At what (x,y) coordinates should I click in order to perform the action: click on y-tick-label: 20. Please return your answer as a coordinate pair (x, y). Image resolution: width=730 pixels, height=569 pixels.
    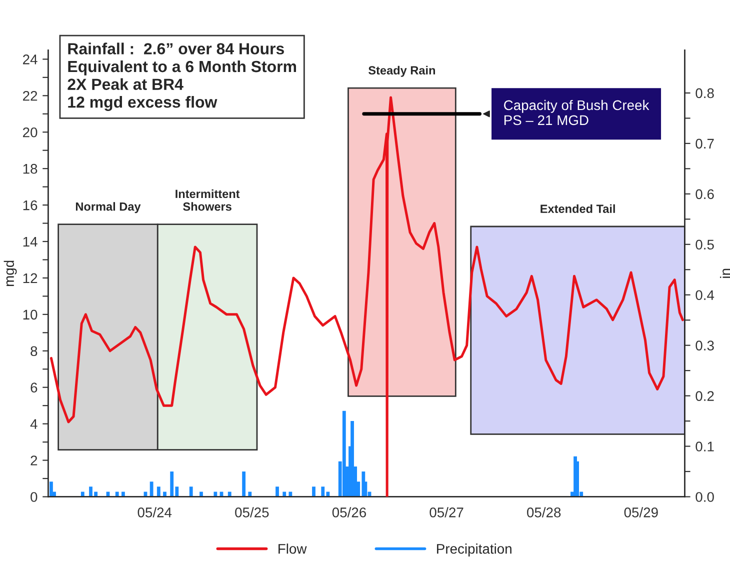
    Looking at the image, I should click on (30, 132).